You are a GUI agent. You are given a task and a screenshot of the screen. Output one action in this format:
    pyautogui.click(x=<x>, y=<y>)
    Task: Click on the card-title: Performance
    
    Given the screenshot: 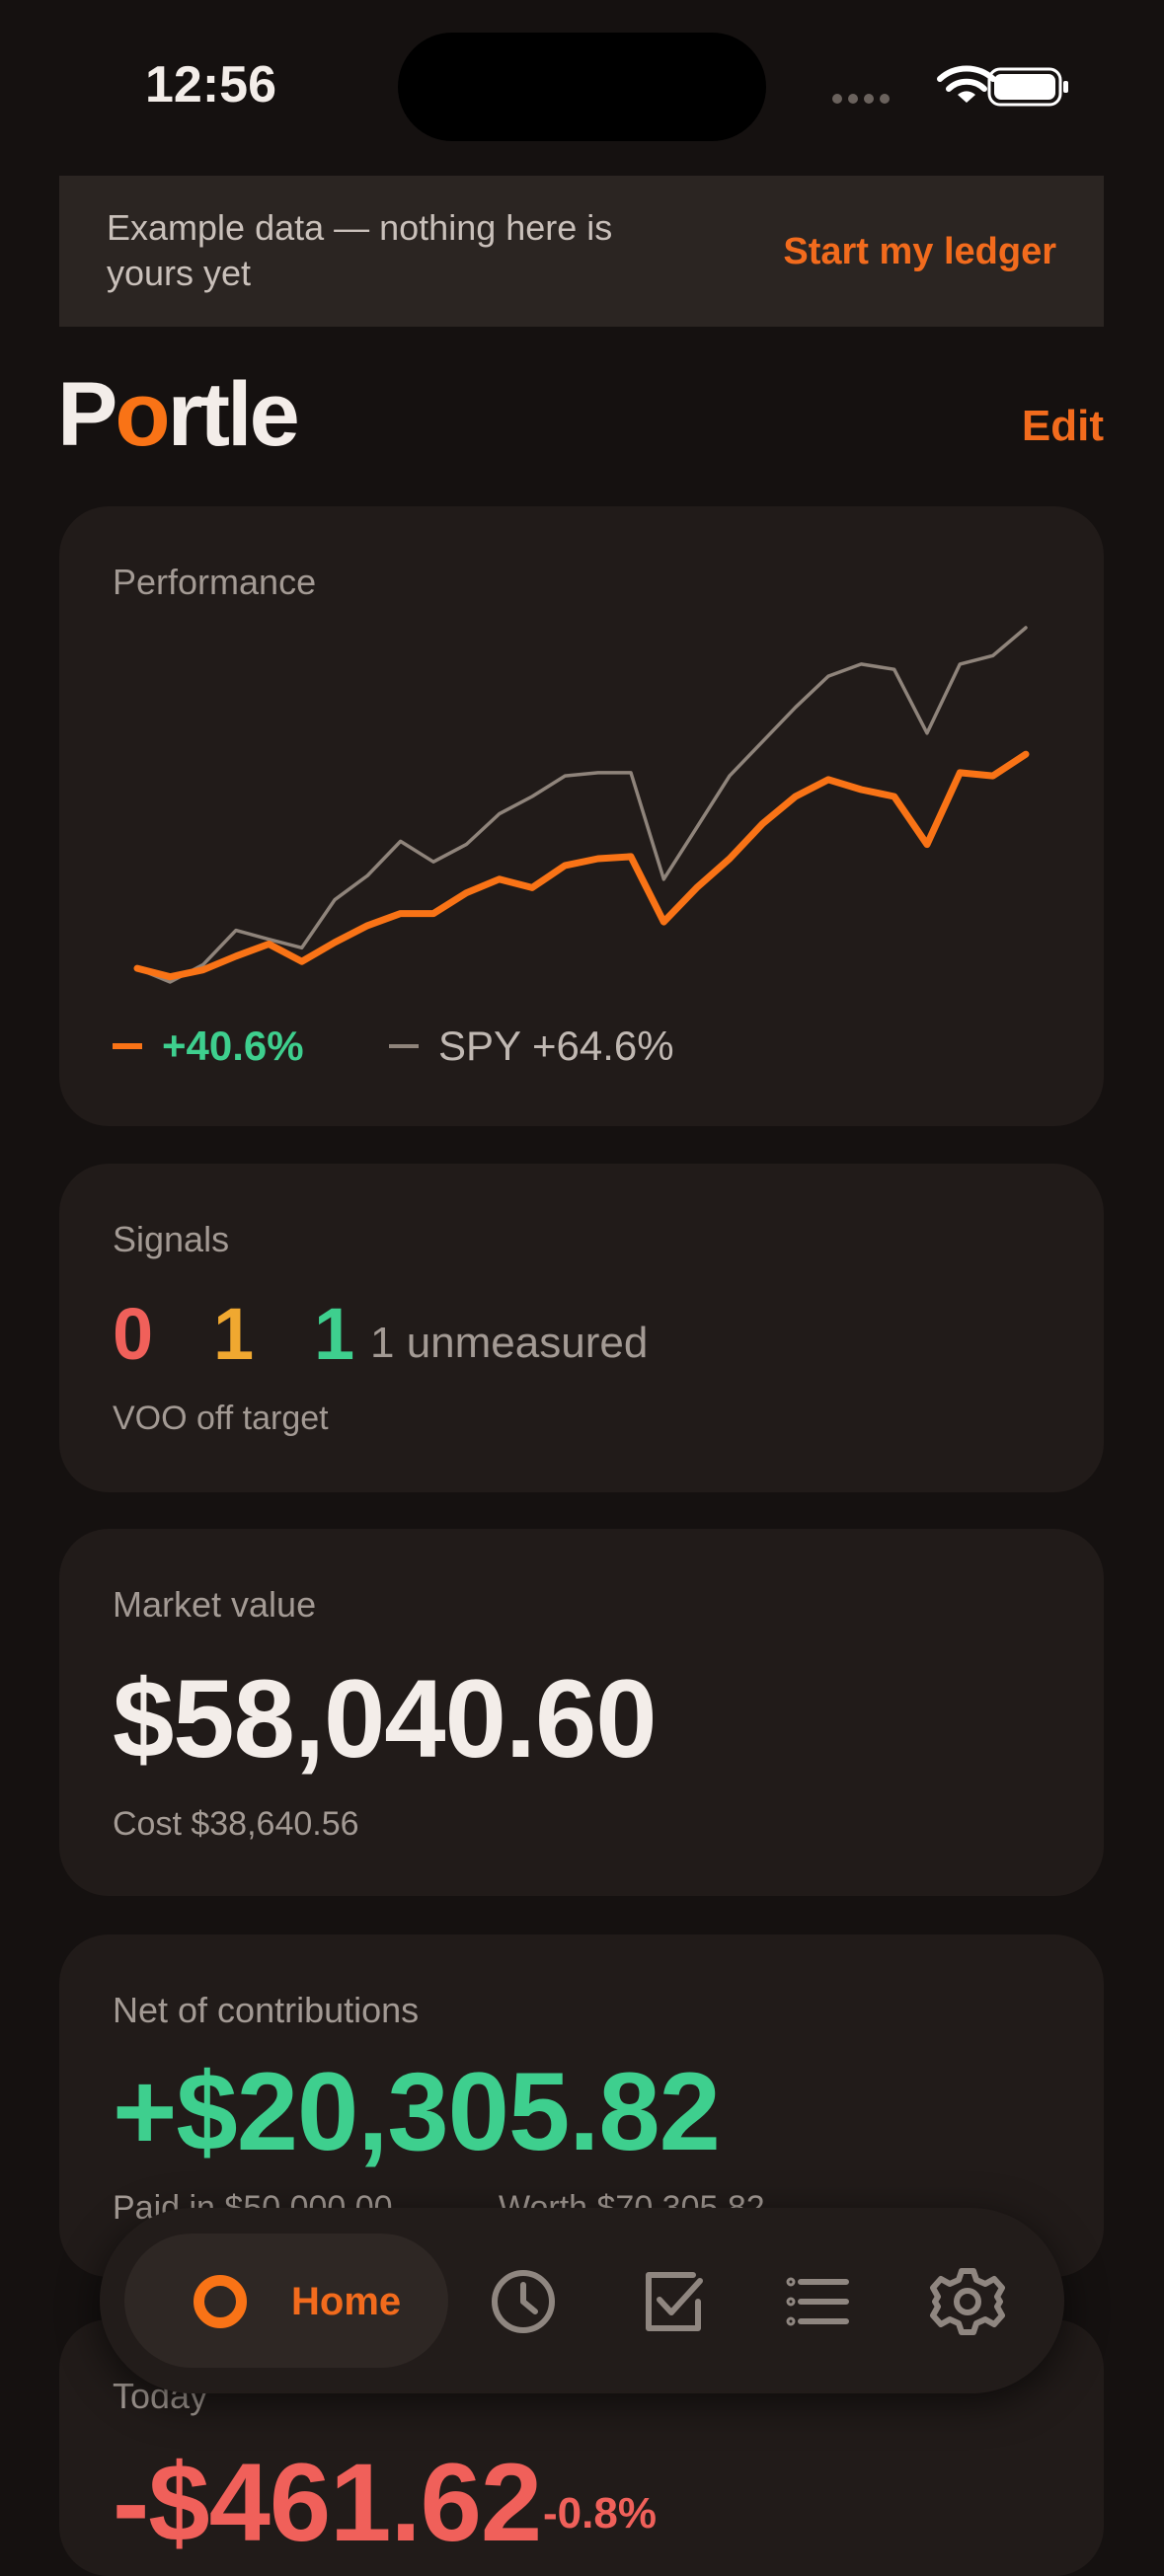 What is the action you would take?
    pyautogui.click(x=215, y=582)
    